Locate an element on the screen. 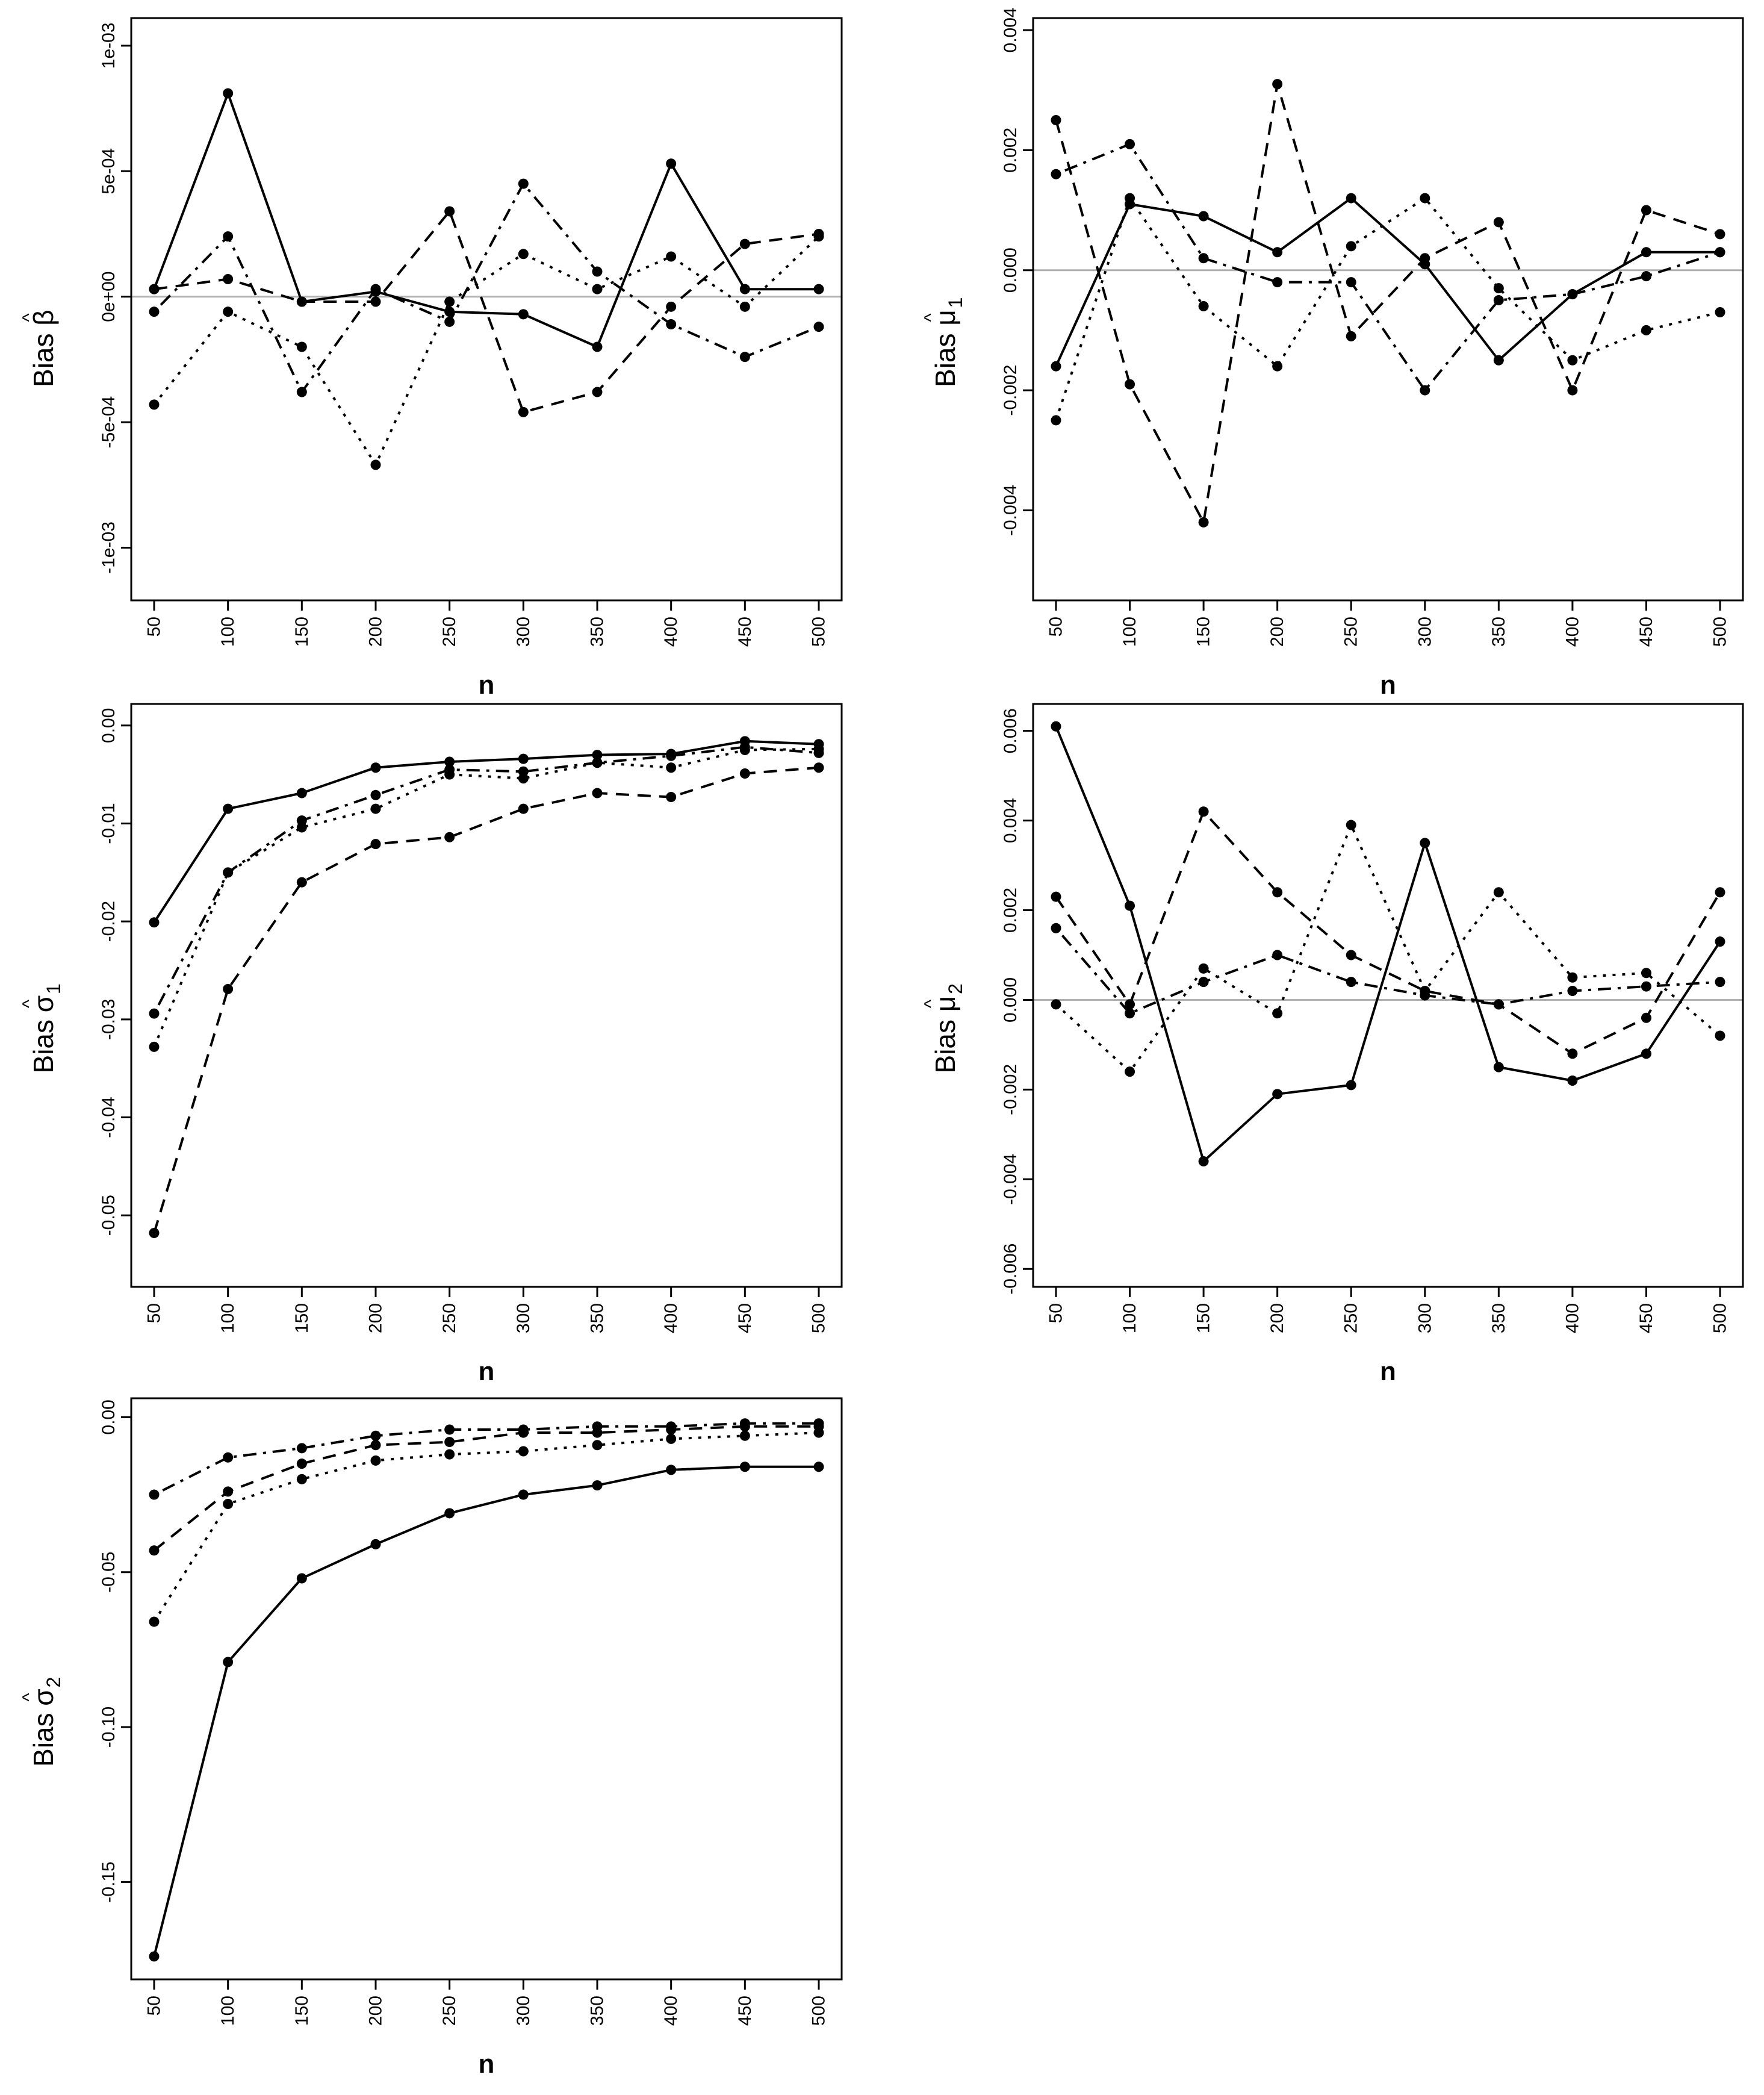  data-point-dotted-n500 is located at coordinates (1720, 1035).